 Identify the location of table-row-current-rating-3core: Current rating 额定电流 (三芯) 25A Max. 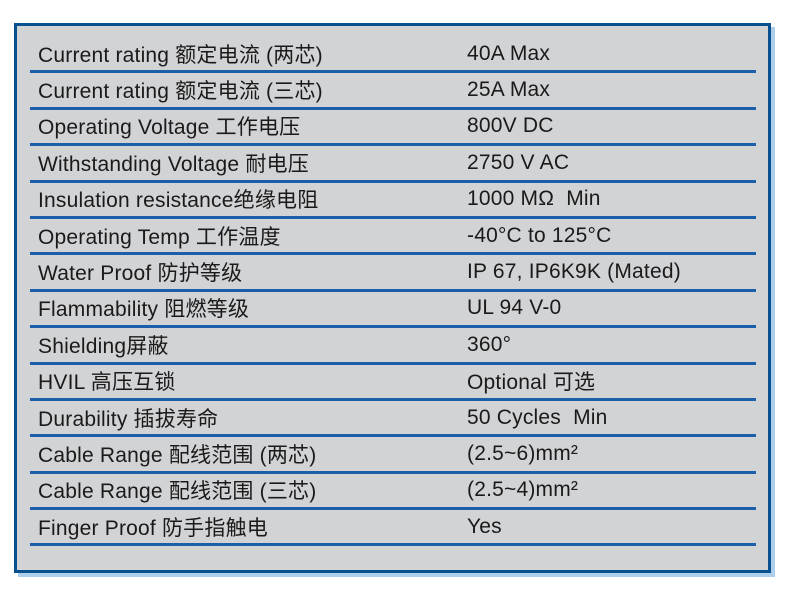
(393, 91).